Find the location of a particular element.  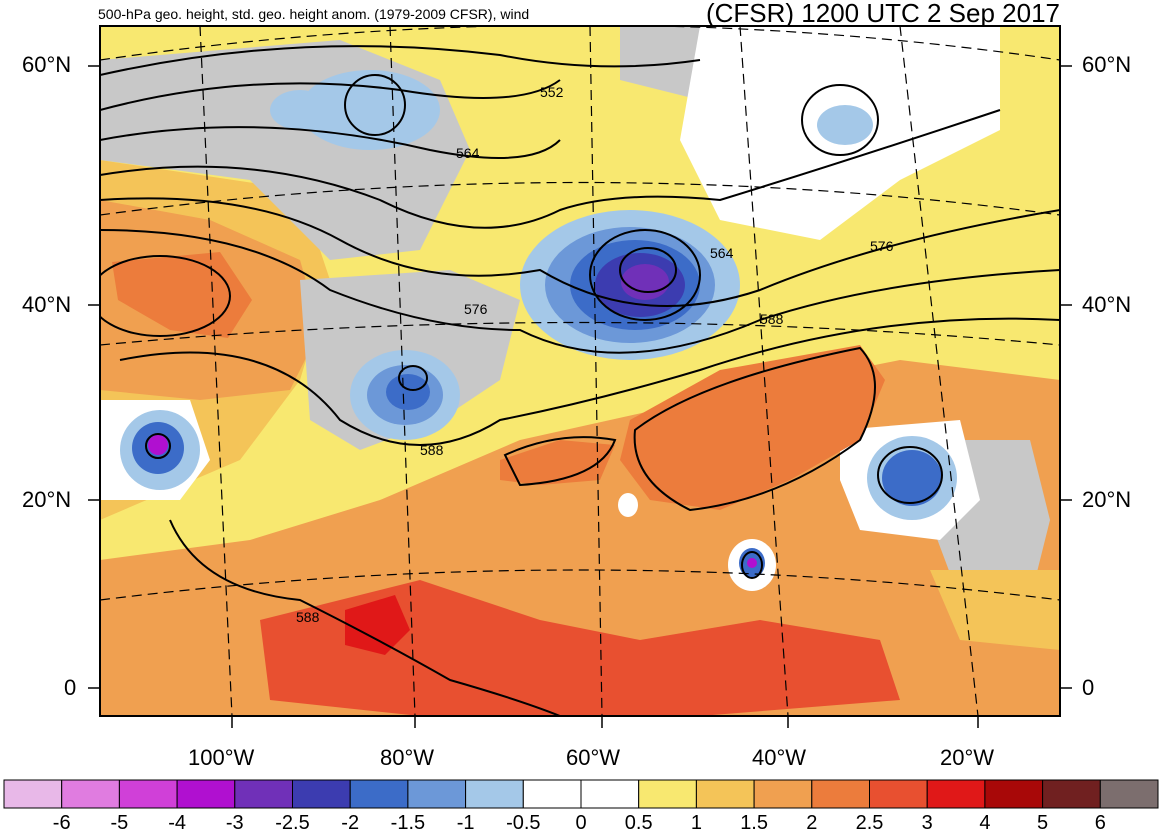

colorbar-tick-label: 0 is located at coordinates (581, 823).